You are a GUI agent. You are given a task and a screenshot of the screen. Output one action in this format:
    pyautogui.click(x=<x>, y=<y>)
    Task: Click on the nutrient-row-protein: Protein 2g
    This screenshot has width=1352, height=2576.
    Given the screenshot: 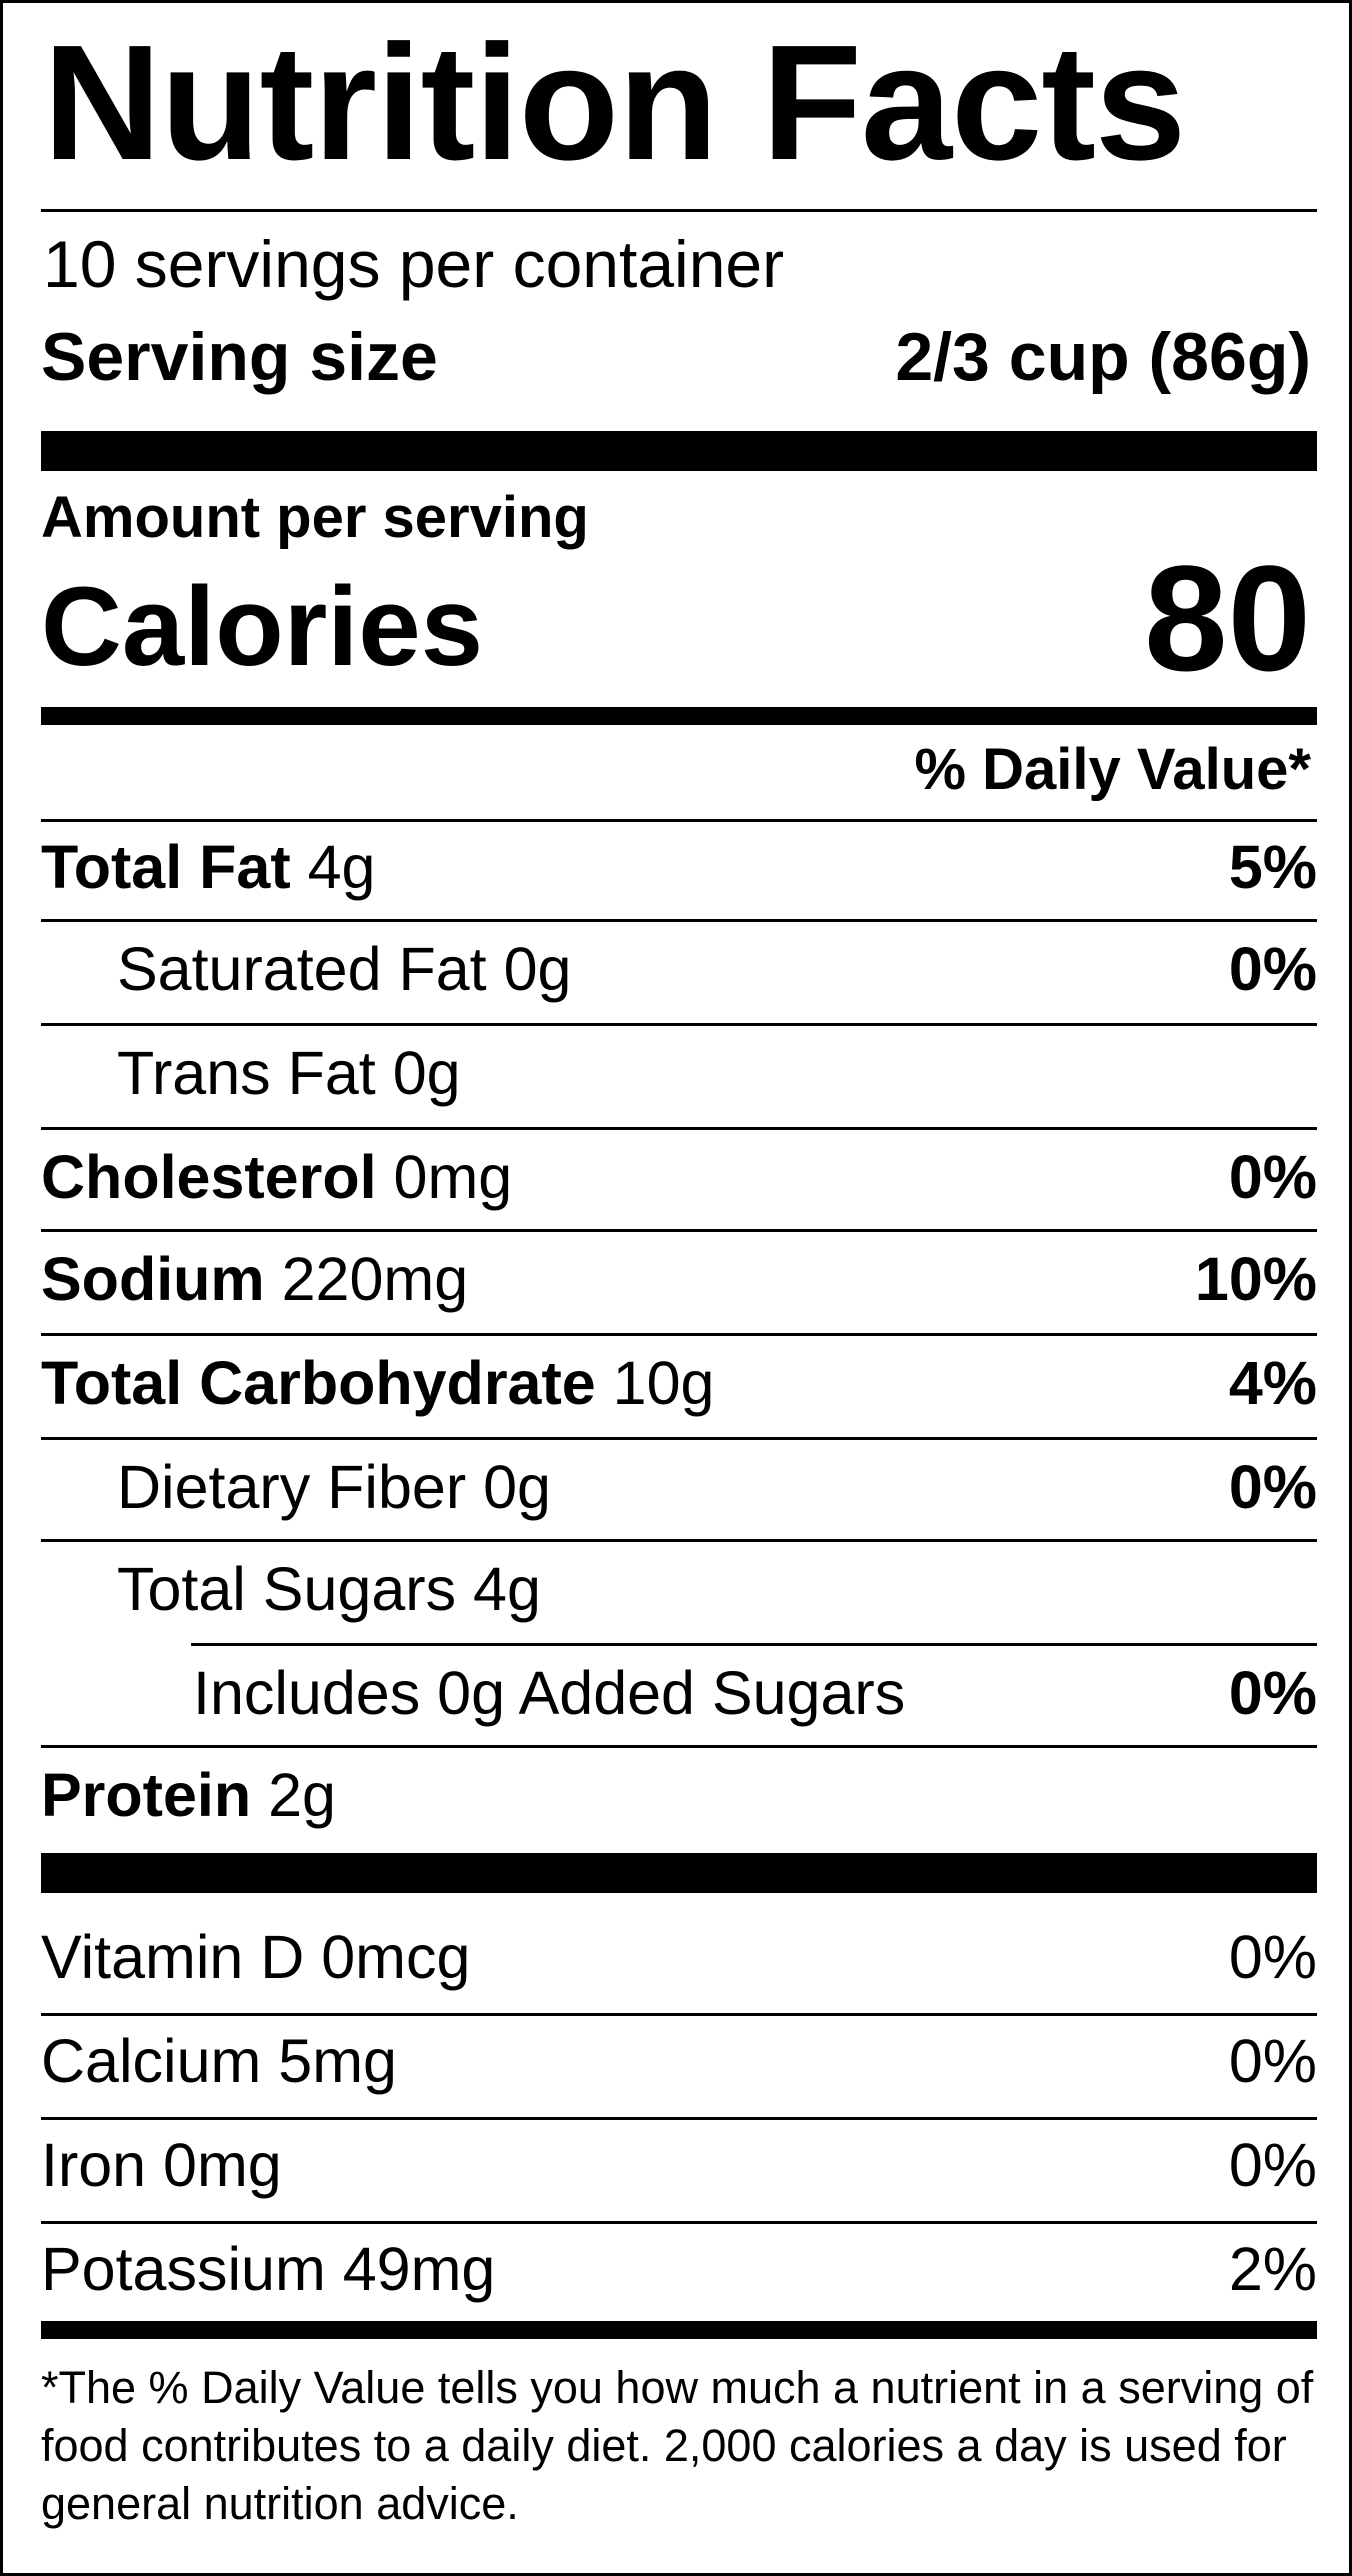 What is the action you would take?
    pyautogui.click(x=679, y=1793)
    